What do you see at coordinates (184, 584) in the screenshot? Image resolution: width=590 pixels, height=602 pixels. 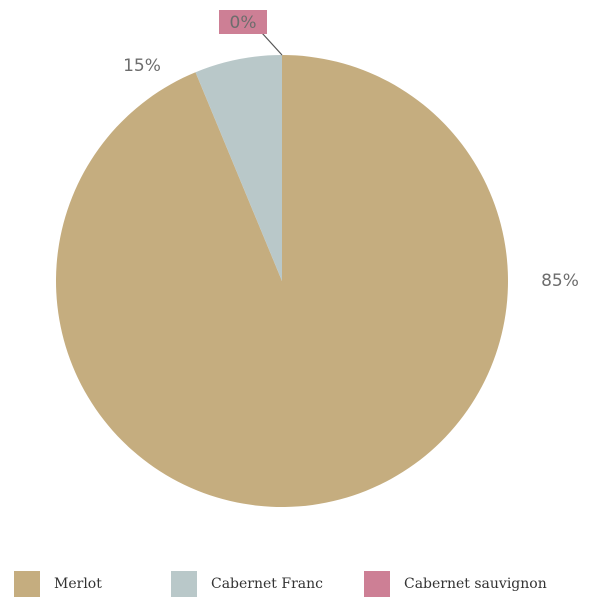 I see `legend-swatch-cabernet-franc` at bounding box center [184, 584].